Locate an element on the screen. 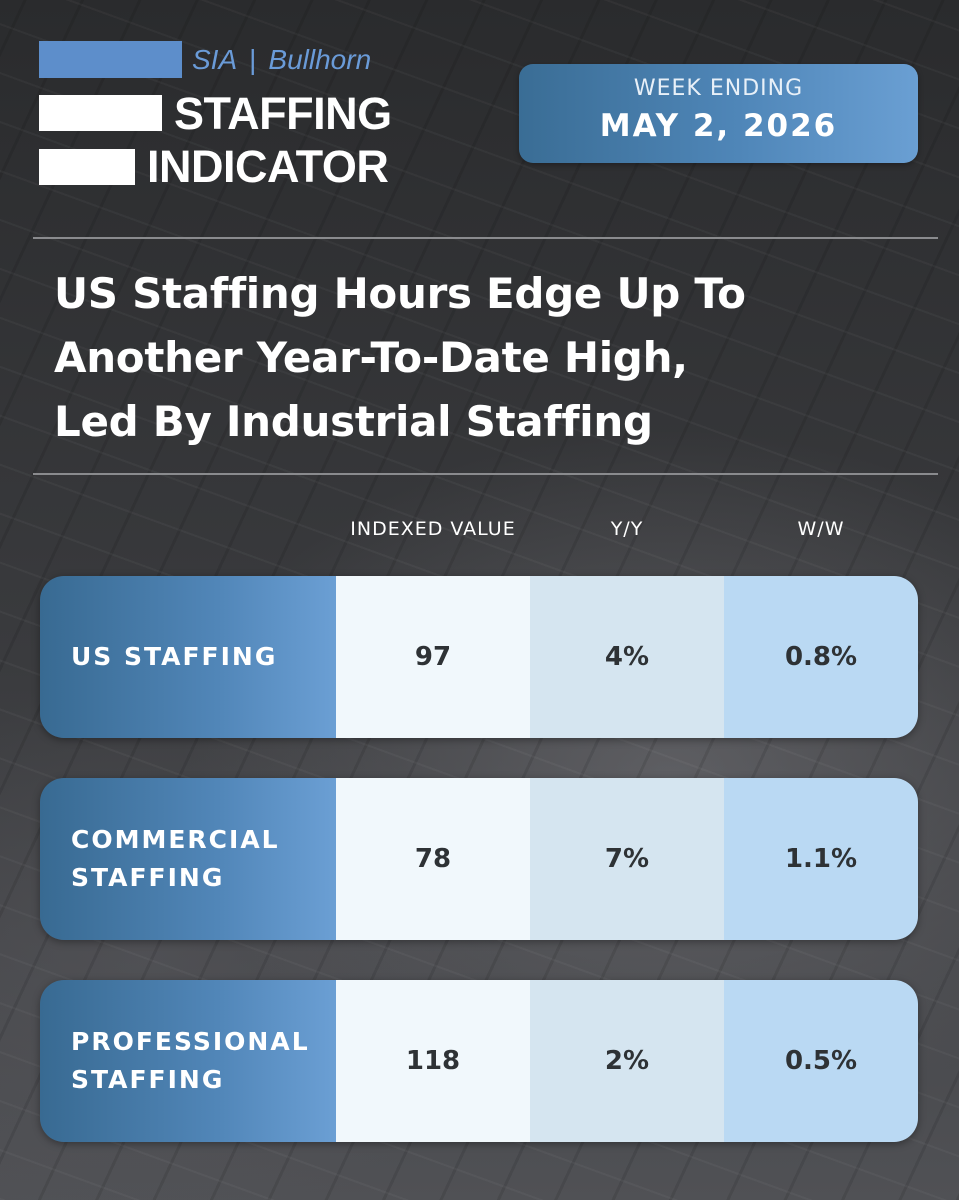 This screenshot has width=959, height=1200. table-row: US STAFFING 97 4% 0.8% is located at coordinates (479, 657).